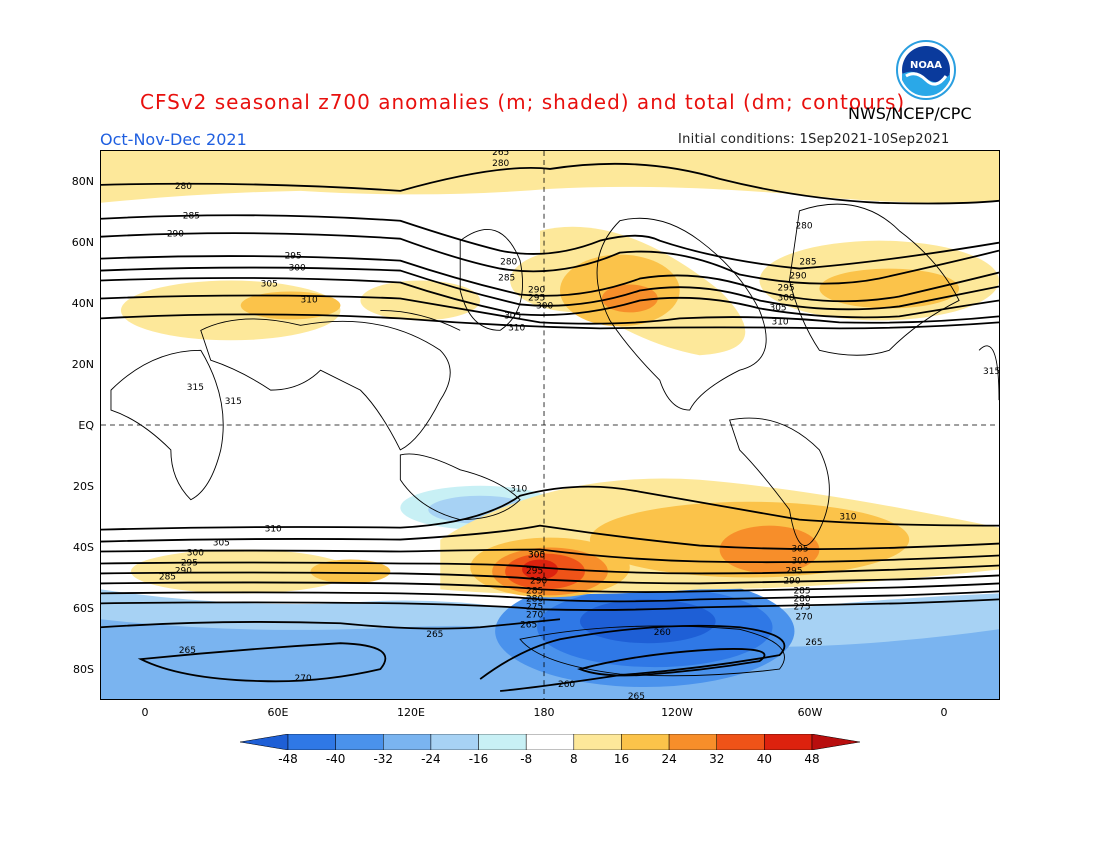  What do you see at coordinates (83, 486) in the screenshot?
I see `lat-label: 20S` at bounding box center [83, 486].